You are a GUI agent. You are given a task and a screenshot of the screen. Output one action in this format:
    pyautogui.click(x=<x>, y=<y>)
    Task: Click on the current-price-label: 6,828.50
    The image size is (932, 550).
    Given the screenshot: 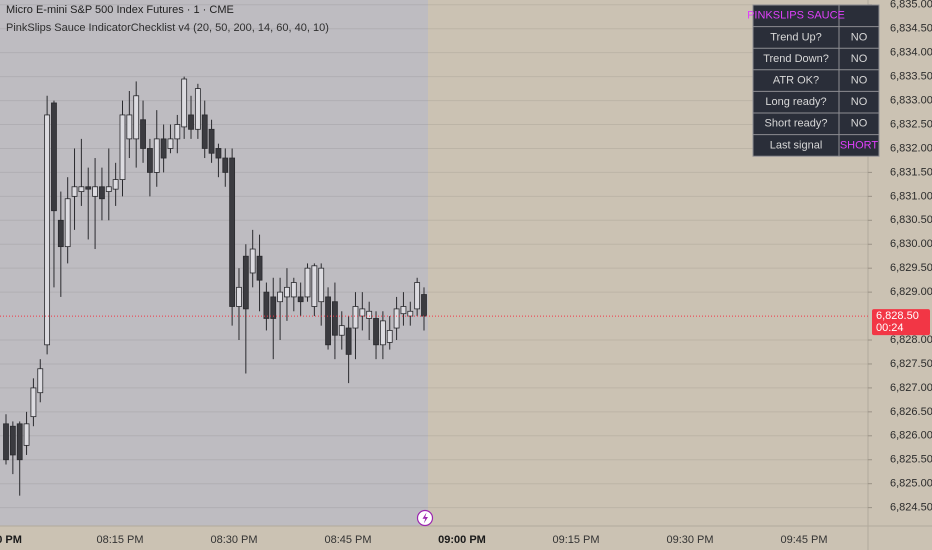 What is the action you would take?
    pyautogui.click(x=897, y=316)
    